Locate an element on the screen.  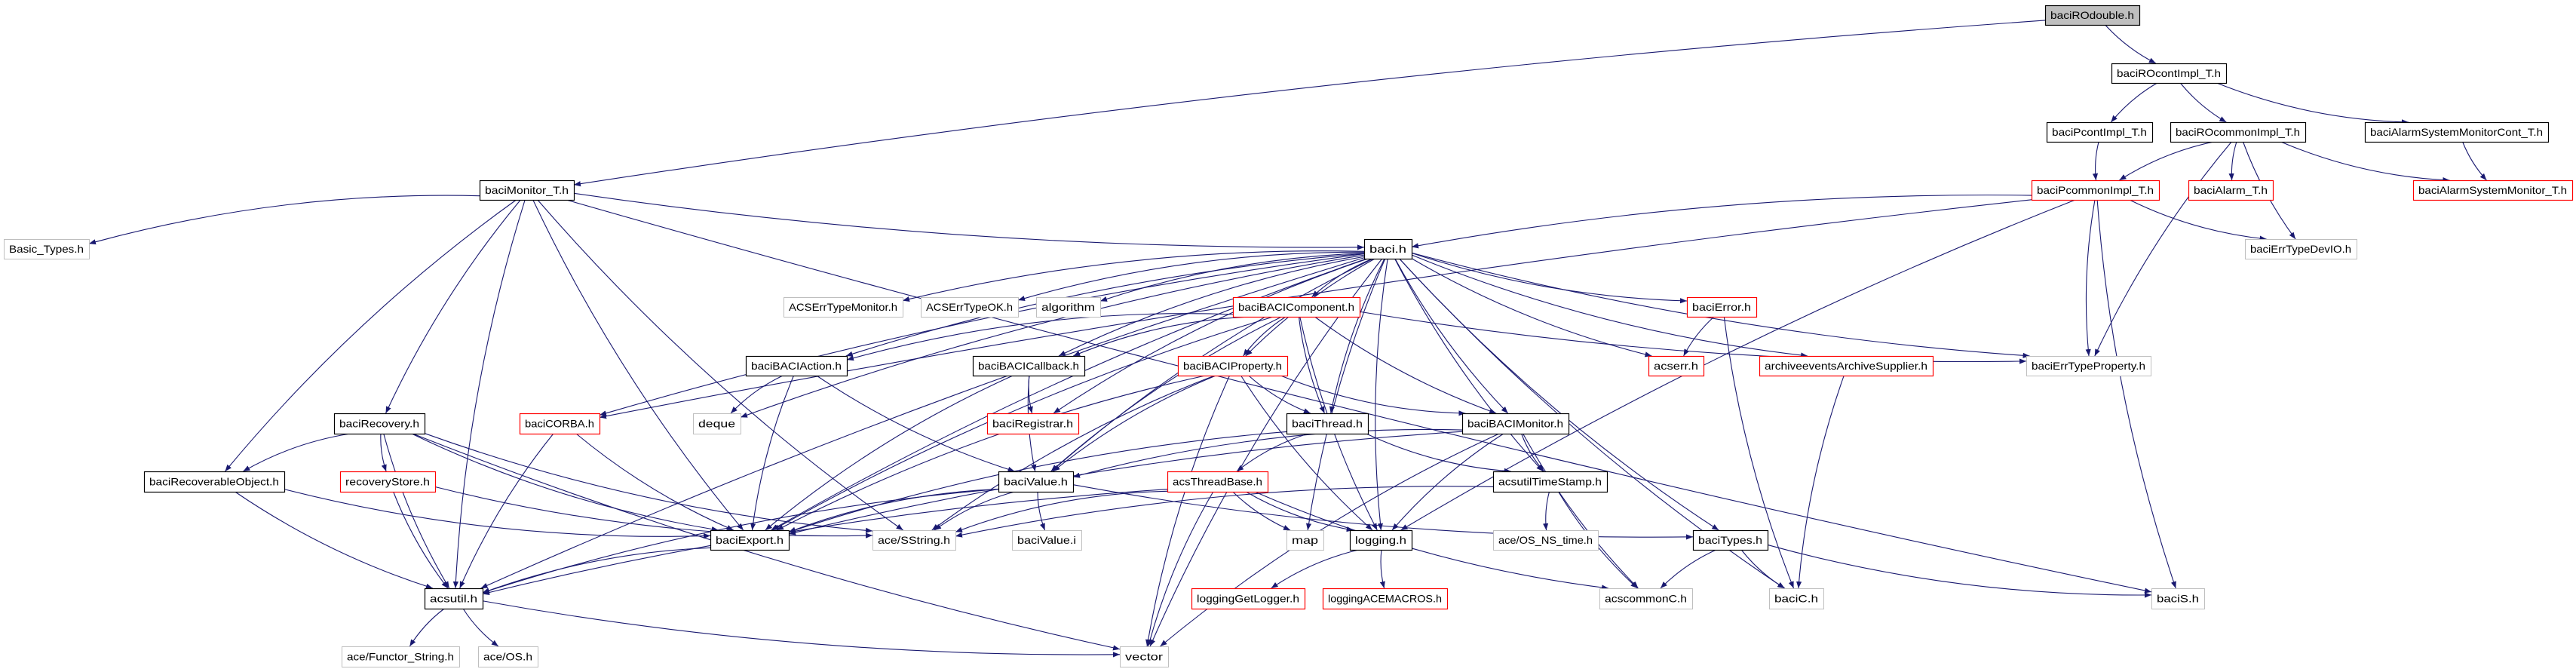
edge-baci-h-to-acserrtypeok-h is located at coordinates (1191, 276).